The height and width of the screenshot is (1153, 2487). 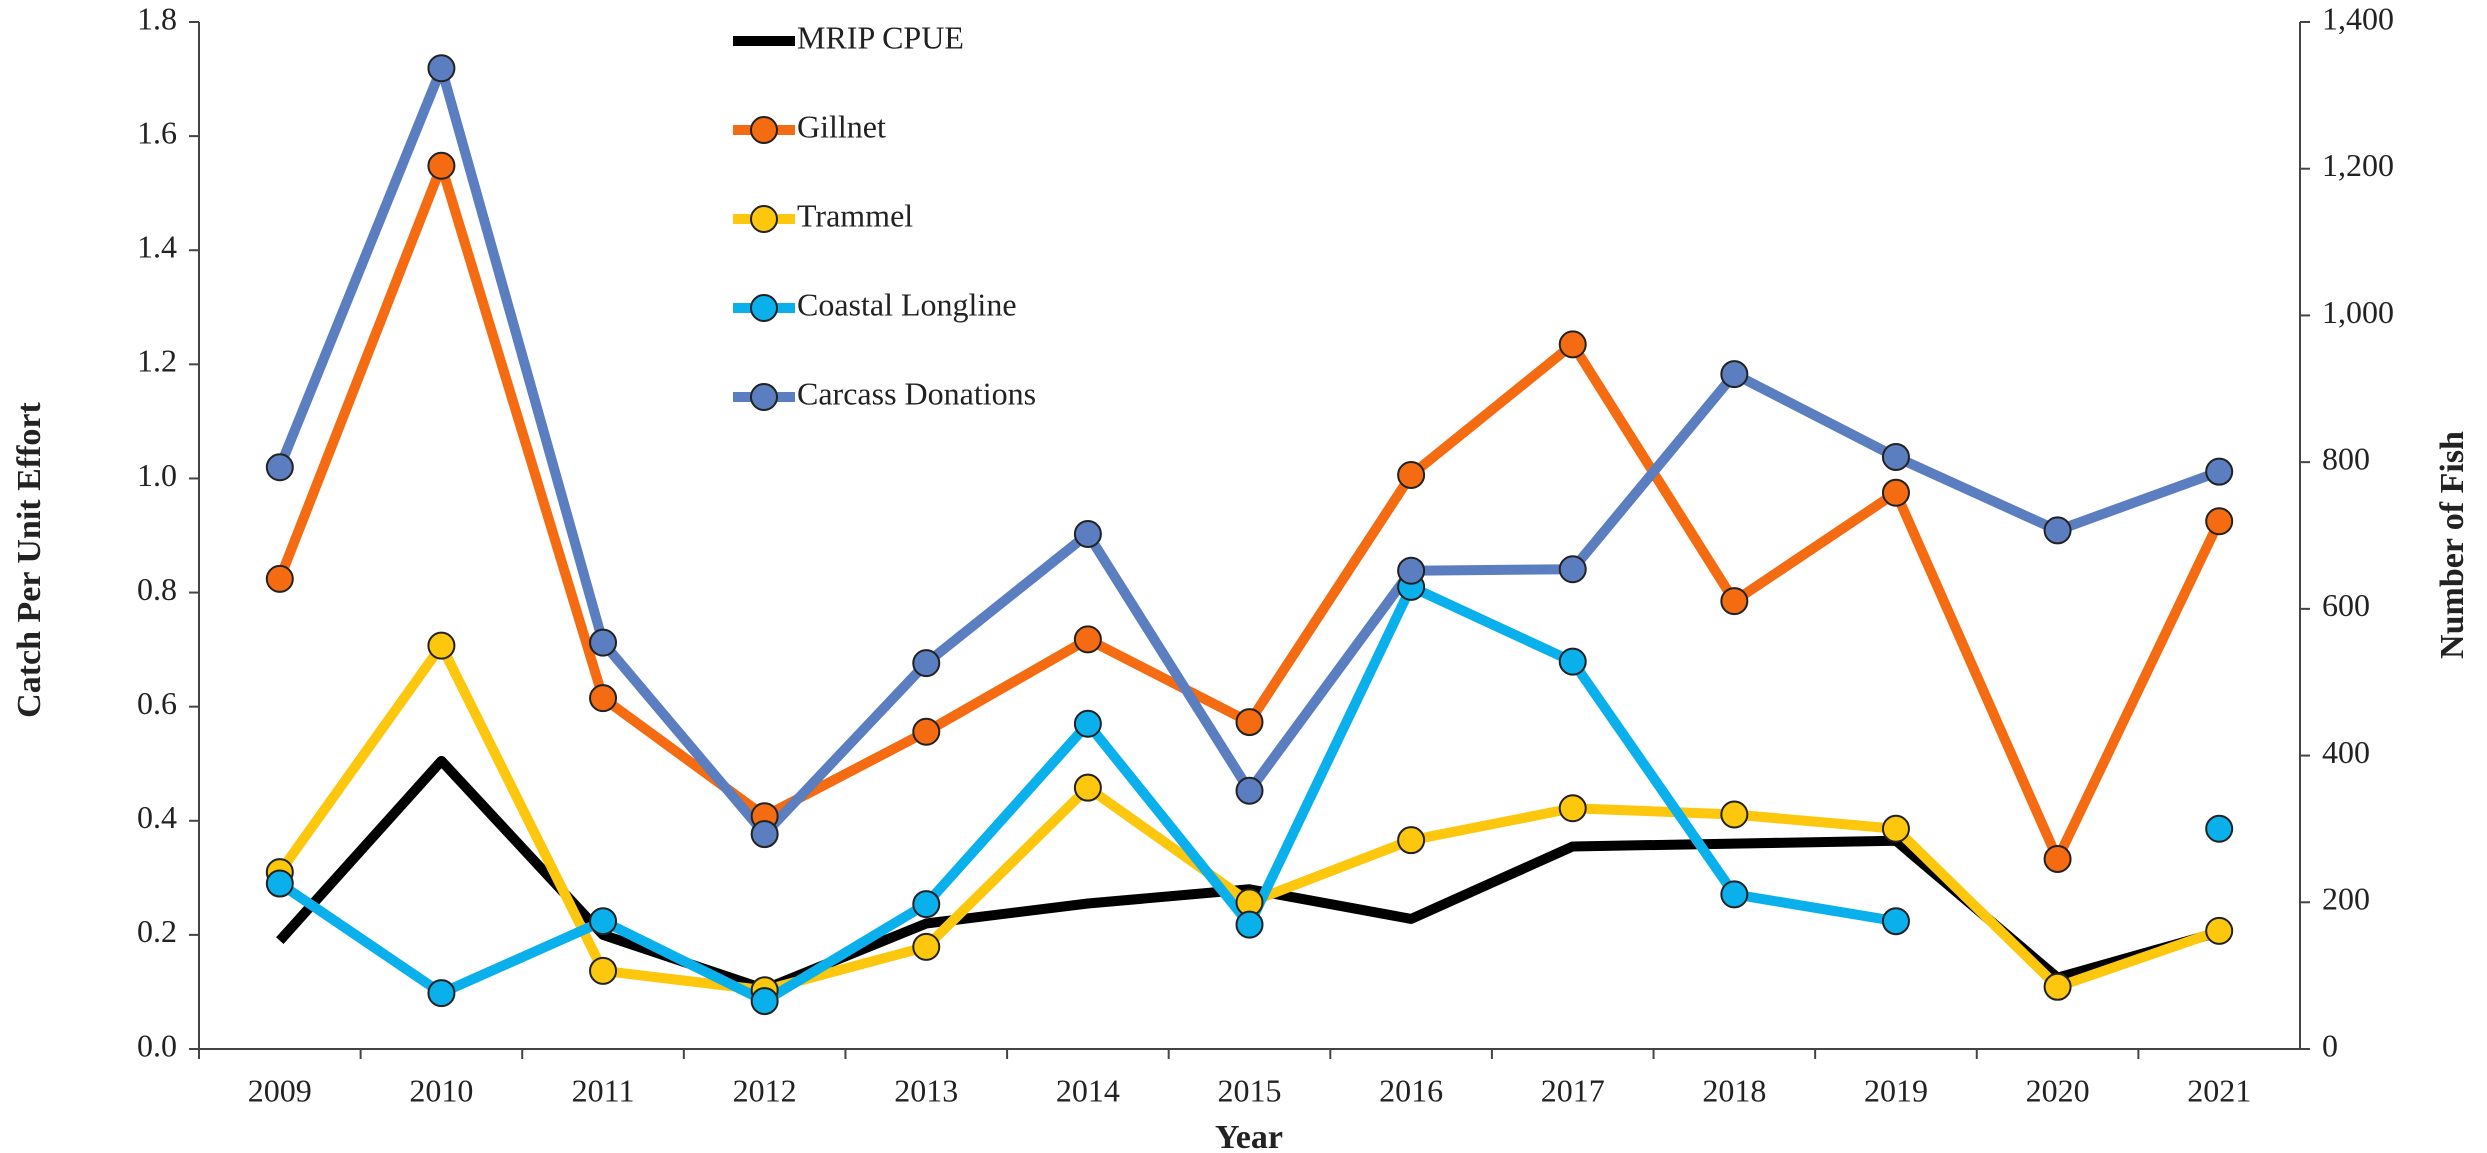 I want to click on y2-tick-label: 800, so click(x=2346, y=458).